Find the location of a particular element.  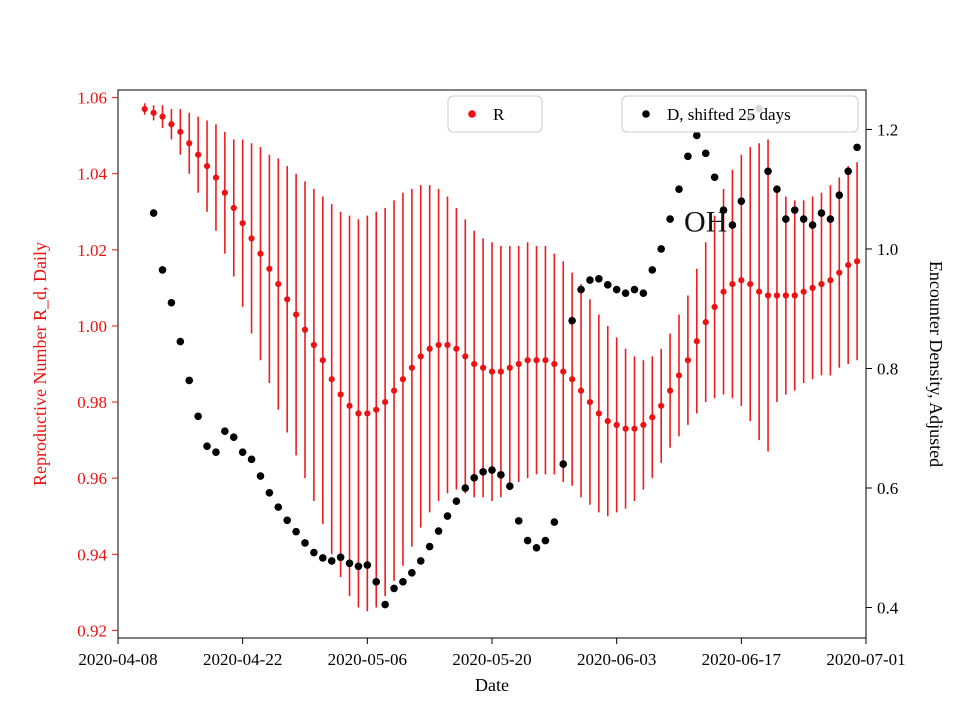

legend-layer: R D, shifted 25 days is located at coordinates (653, 114).